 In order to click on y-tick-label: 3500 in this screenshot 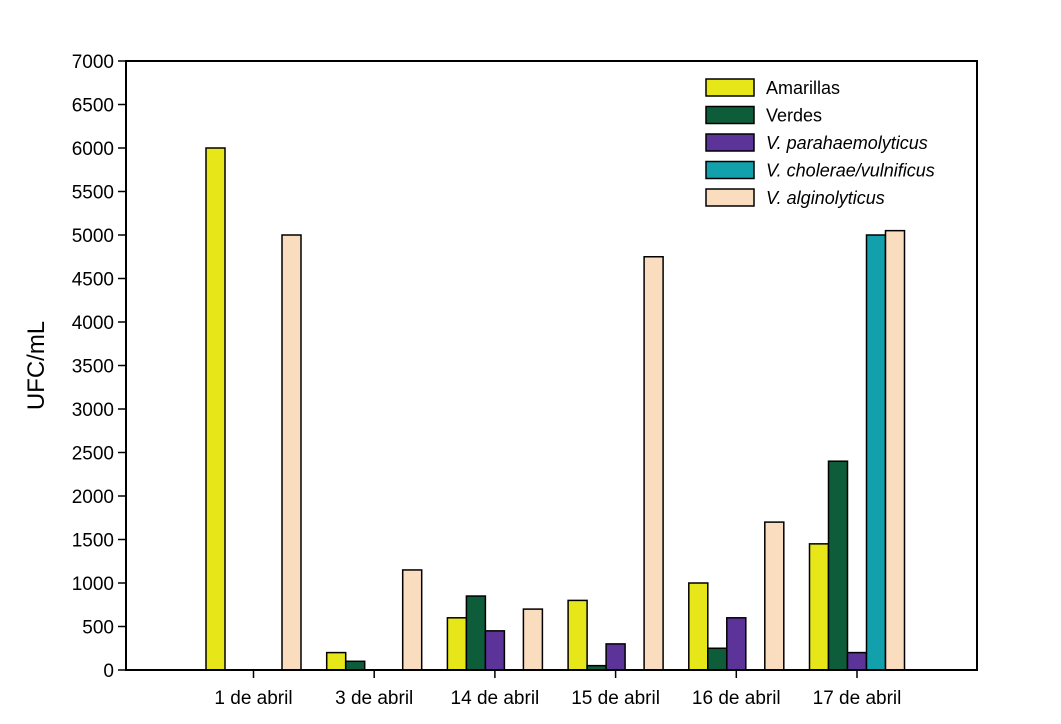, I will do `click(93, 367)`.